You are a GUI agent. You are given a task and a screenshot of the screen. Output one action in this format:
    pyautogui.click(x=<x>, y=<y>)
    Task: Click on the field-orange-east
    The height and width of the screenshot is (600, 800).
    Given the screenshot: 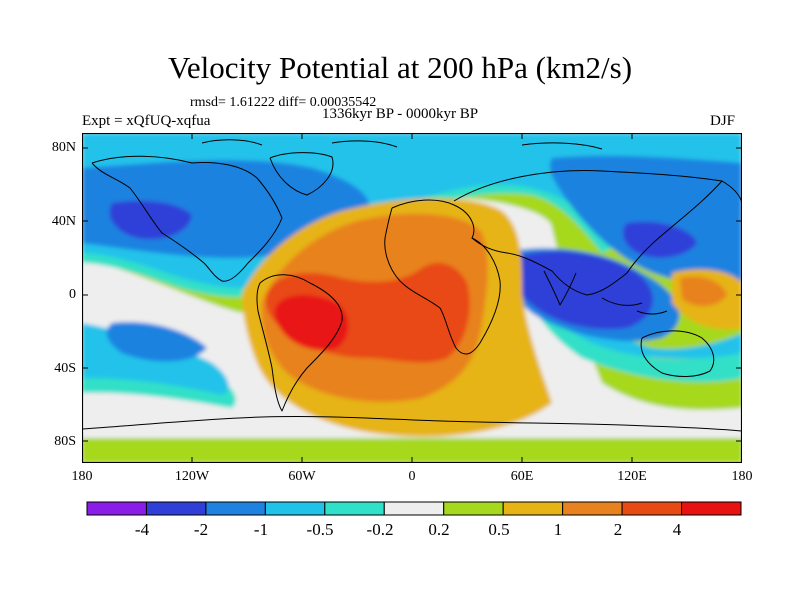 What is the action you would take?
    pyautogui.click(x=703, y=291)
    